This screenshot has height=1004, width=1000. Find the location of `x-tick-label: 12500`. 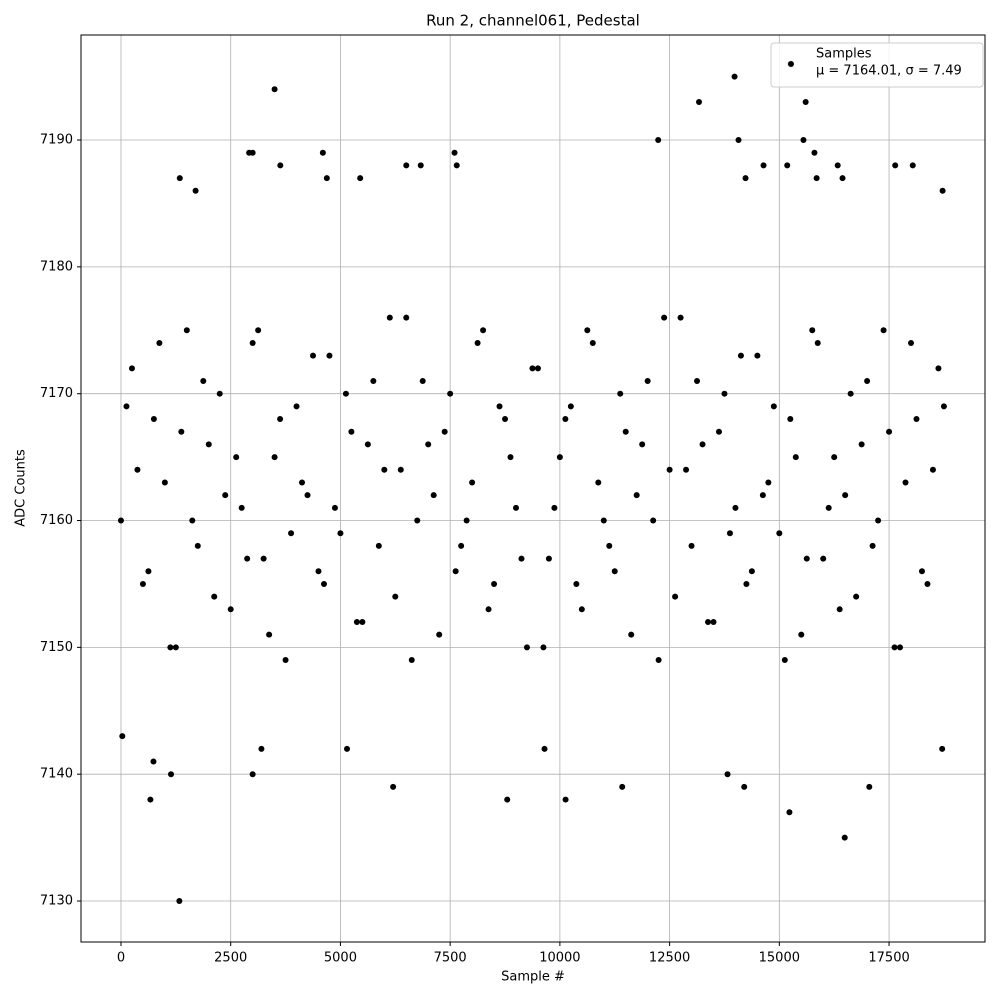

x-tick-label: 12500 is located at coordinates (669, 958).